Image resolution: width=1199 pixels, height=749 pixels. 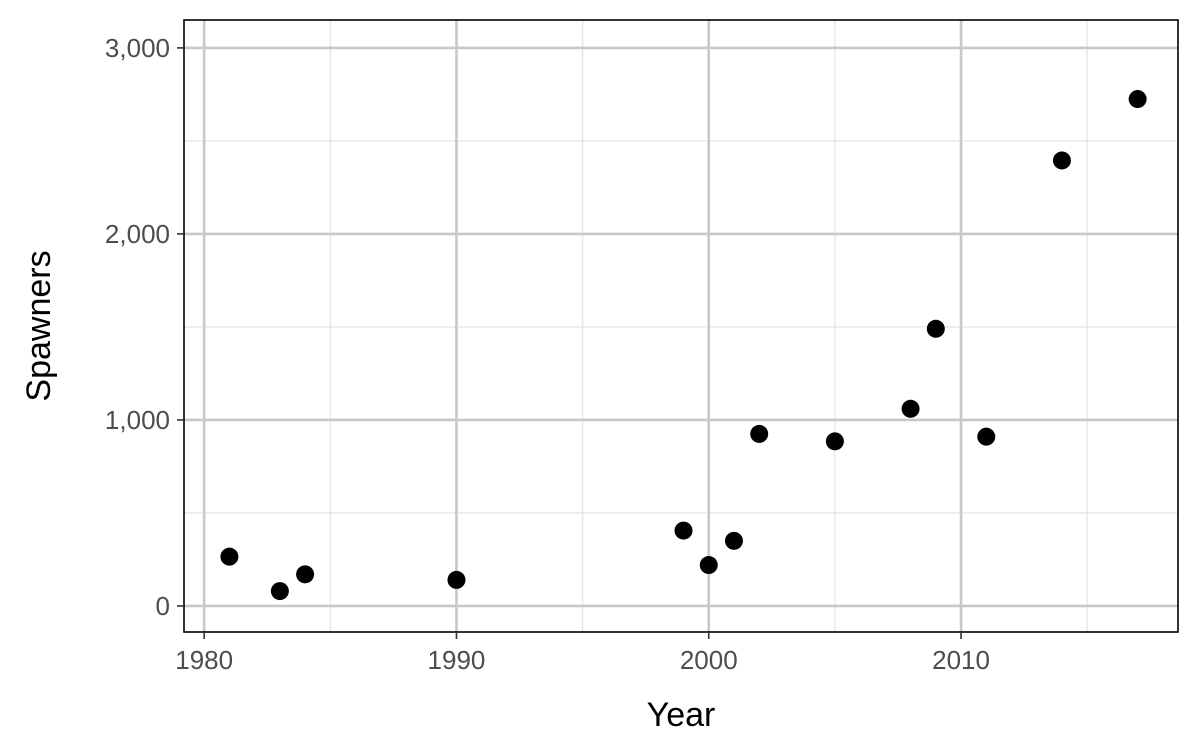 What do you see at coordinates (961, 660) in the screenshot?
I see `x-tick-label: 2010` at bounding box center [961, 660].